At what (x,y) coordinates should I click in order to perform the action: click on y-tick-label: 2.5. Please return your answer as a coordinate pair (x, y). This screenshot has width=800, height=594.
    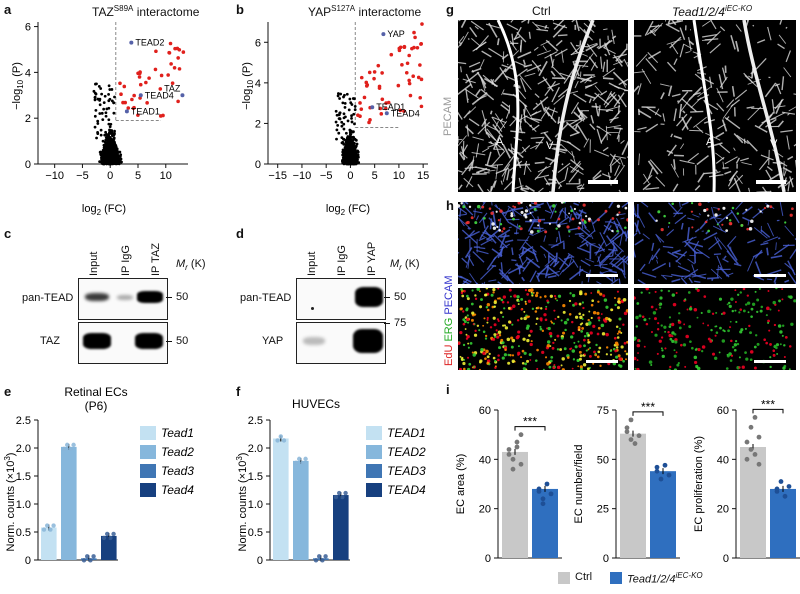
    Looking at the image, I should click on (255, 421).